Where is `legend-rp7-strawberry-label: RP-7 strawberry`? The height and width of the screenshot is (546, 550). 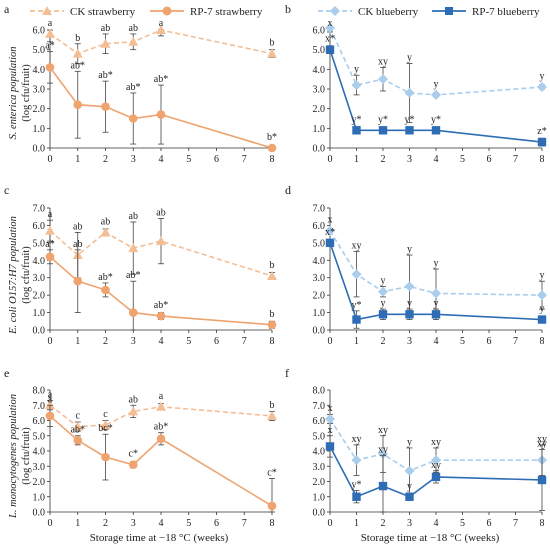 legend-rp7-strawberry-label: RP-7 strawberry is located at coordinates (226, 12).